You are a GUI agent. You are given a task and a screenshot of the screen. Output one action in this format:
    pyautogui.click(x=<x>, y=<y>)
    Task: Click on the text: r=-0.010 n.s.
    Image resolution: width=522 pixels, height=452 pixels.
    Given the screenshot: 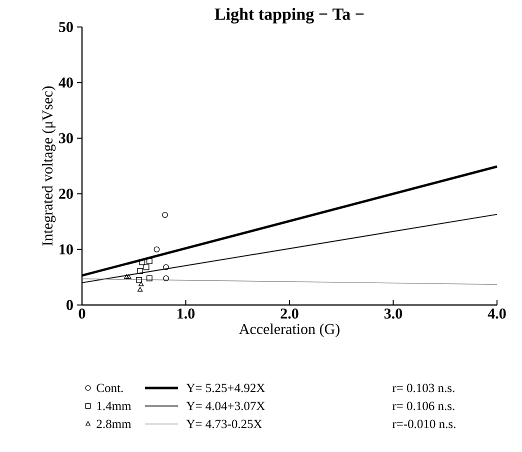 What is the action you would take?
    pyautogui.click(x=424, y=424)
    